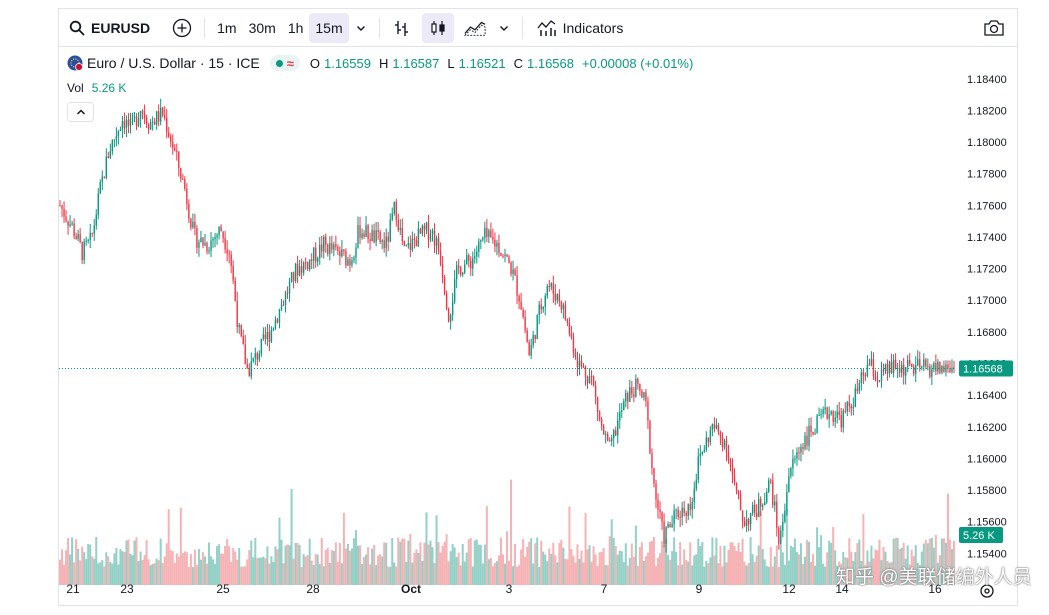  Describe the element at coordinates (504, 28) in the screenshot. I see `chart-type-dropdown` at that location.